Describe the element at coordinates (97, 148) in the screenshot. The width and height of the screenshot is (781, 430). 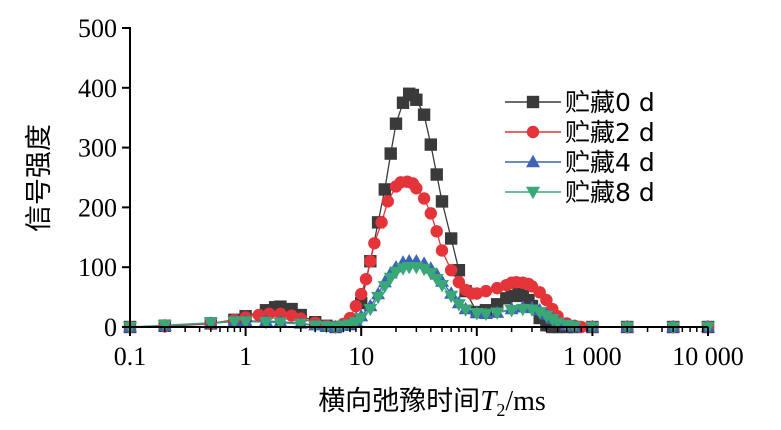
I see `y-tick-label: 300` at that location.